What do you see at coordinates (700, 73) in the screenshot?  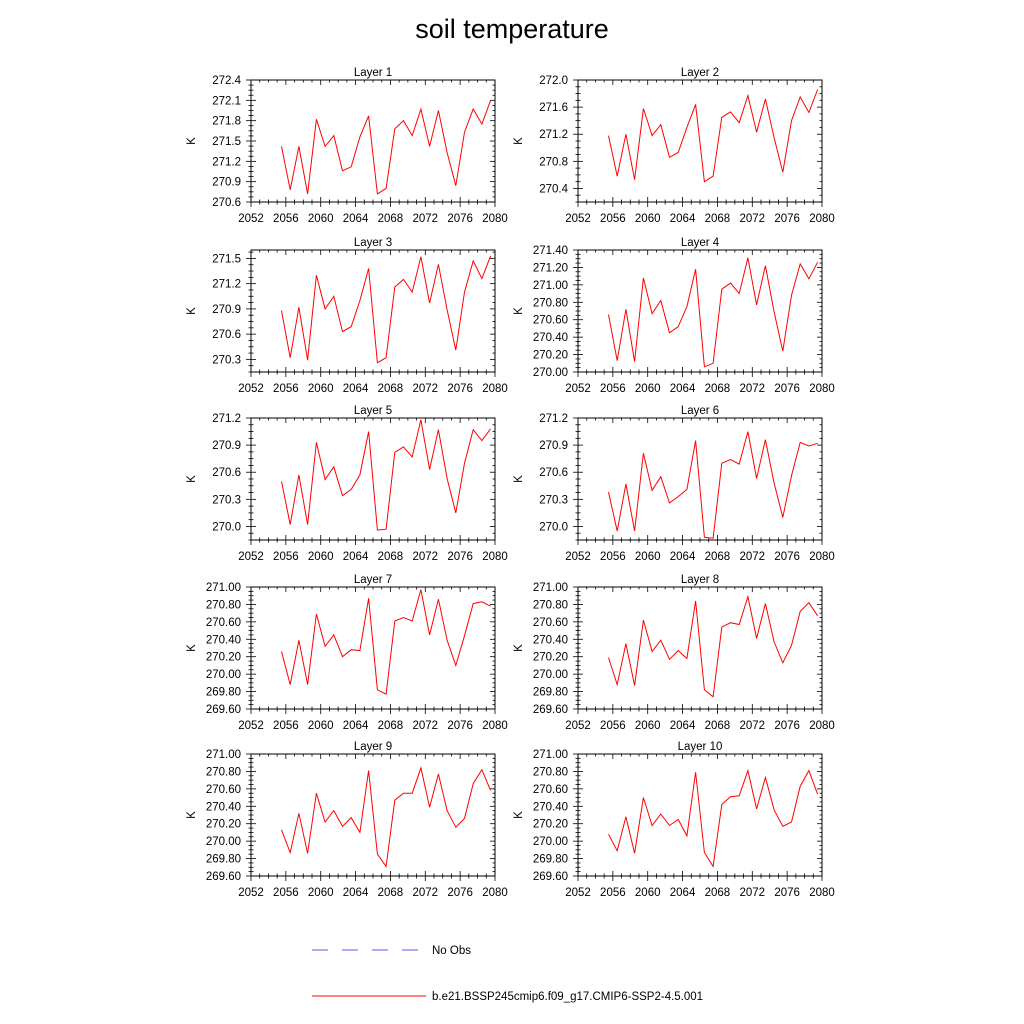 I see `panel-title-2: Layer 2` at bounding box center [700, 73].